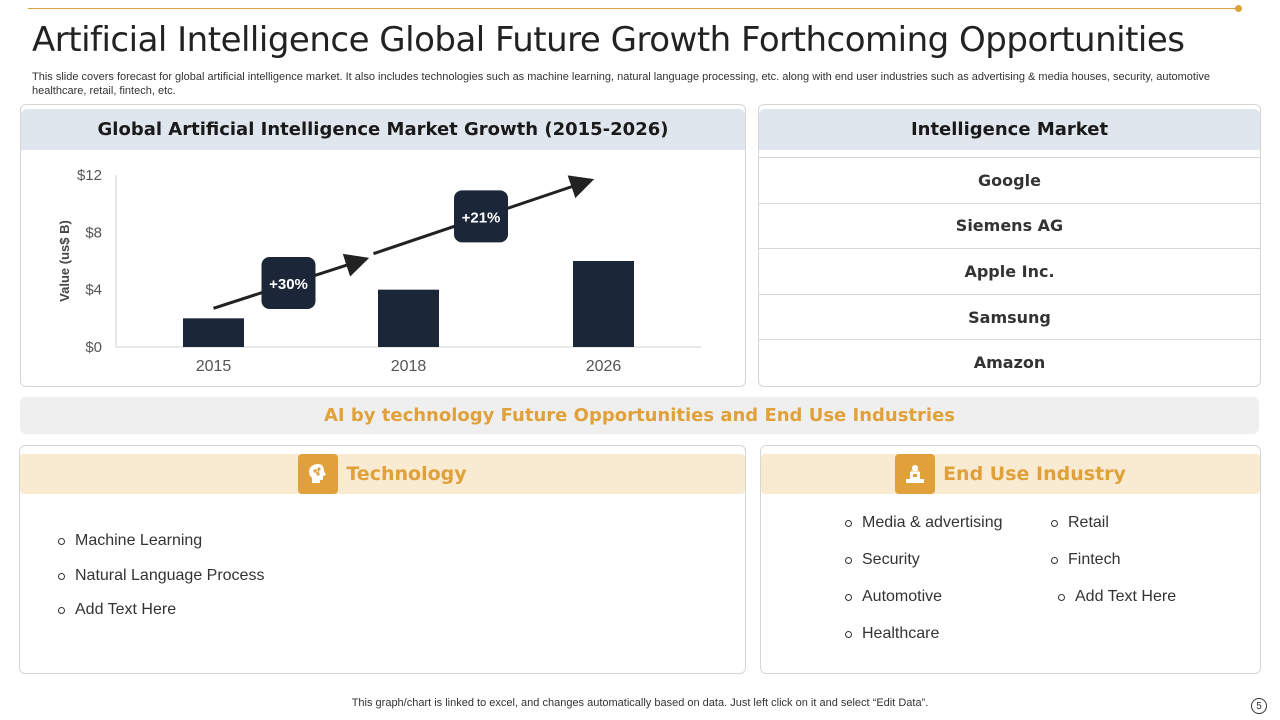  Describe the element at coordinates (1085, 560) in the screenshot. I see `list-item: Fintech` at that location.